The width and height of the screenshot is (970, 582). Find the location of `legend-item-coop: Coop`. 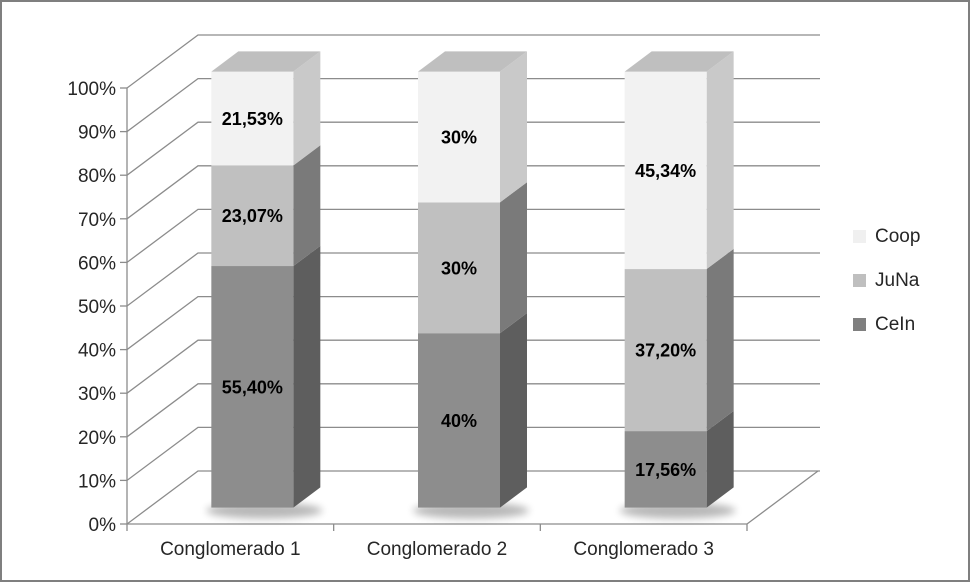

legend-item-coop: Coop is located at coordinates (886, 236).